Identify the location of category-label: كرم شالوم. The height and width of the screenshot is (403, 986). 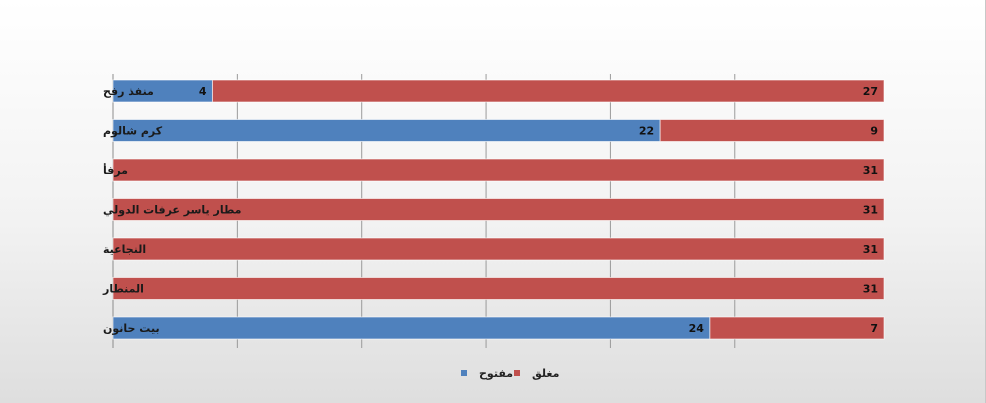
(133, 131).